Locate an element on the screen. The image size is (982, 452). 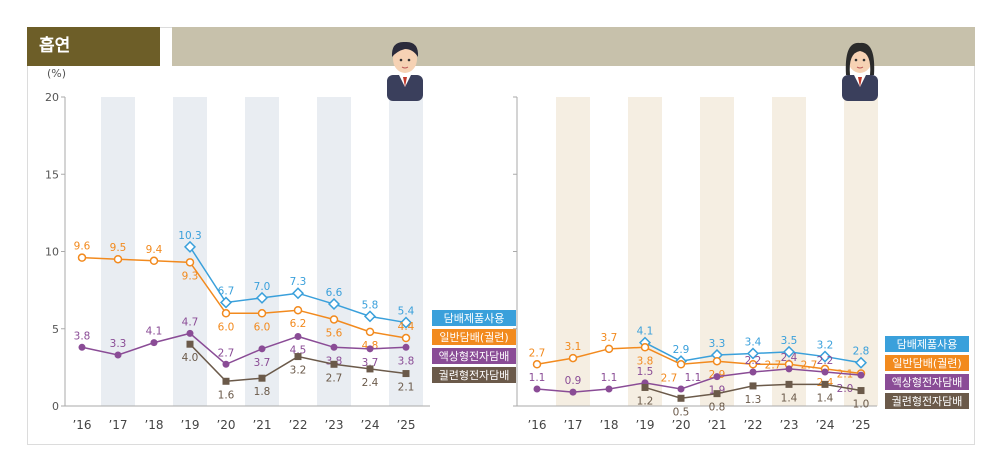
data-label: 10.3 is located at coordinates (189, 236).